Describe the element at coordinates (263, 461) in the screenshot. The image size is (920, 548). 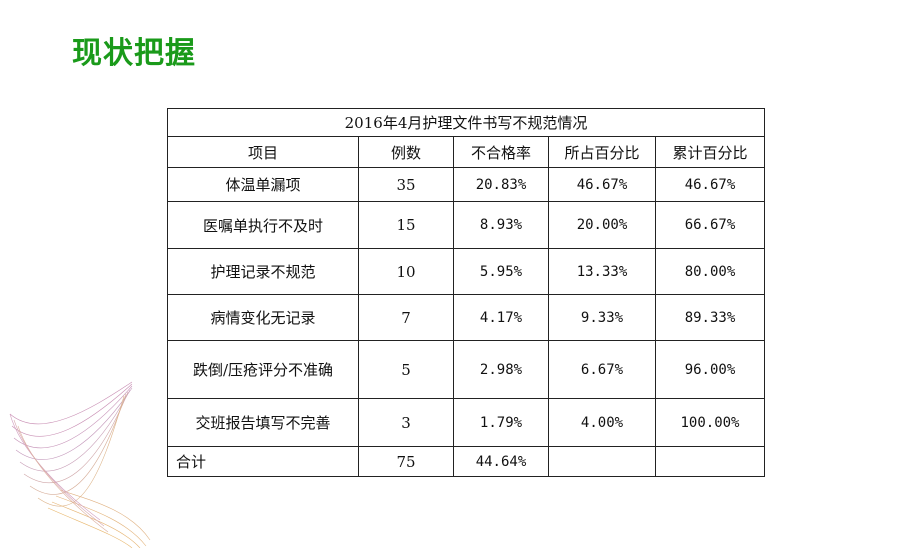
I see `total-label-cell: 合计` at that location.